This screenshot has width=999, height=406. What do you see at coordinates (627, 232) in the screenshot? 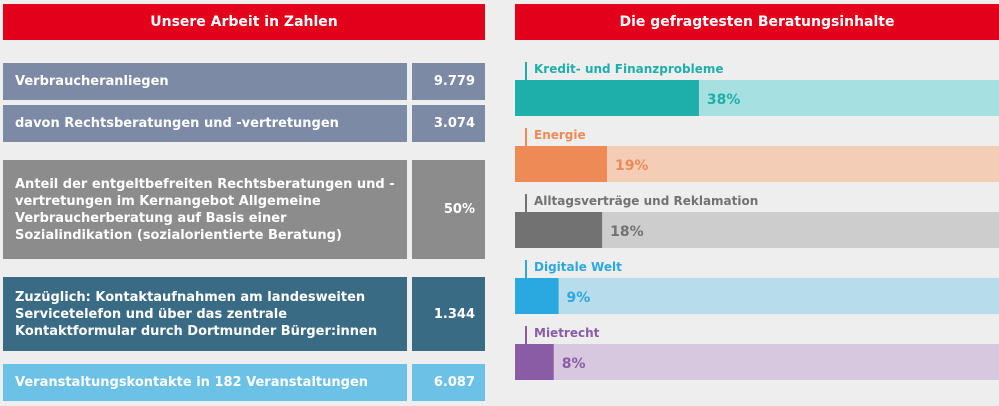
I see `bar-value-label: 18%` at bounding box center [627, 232].